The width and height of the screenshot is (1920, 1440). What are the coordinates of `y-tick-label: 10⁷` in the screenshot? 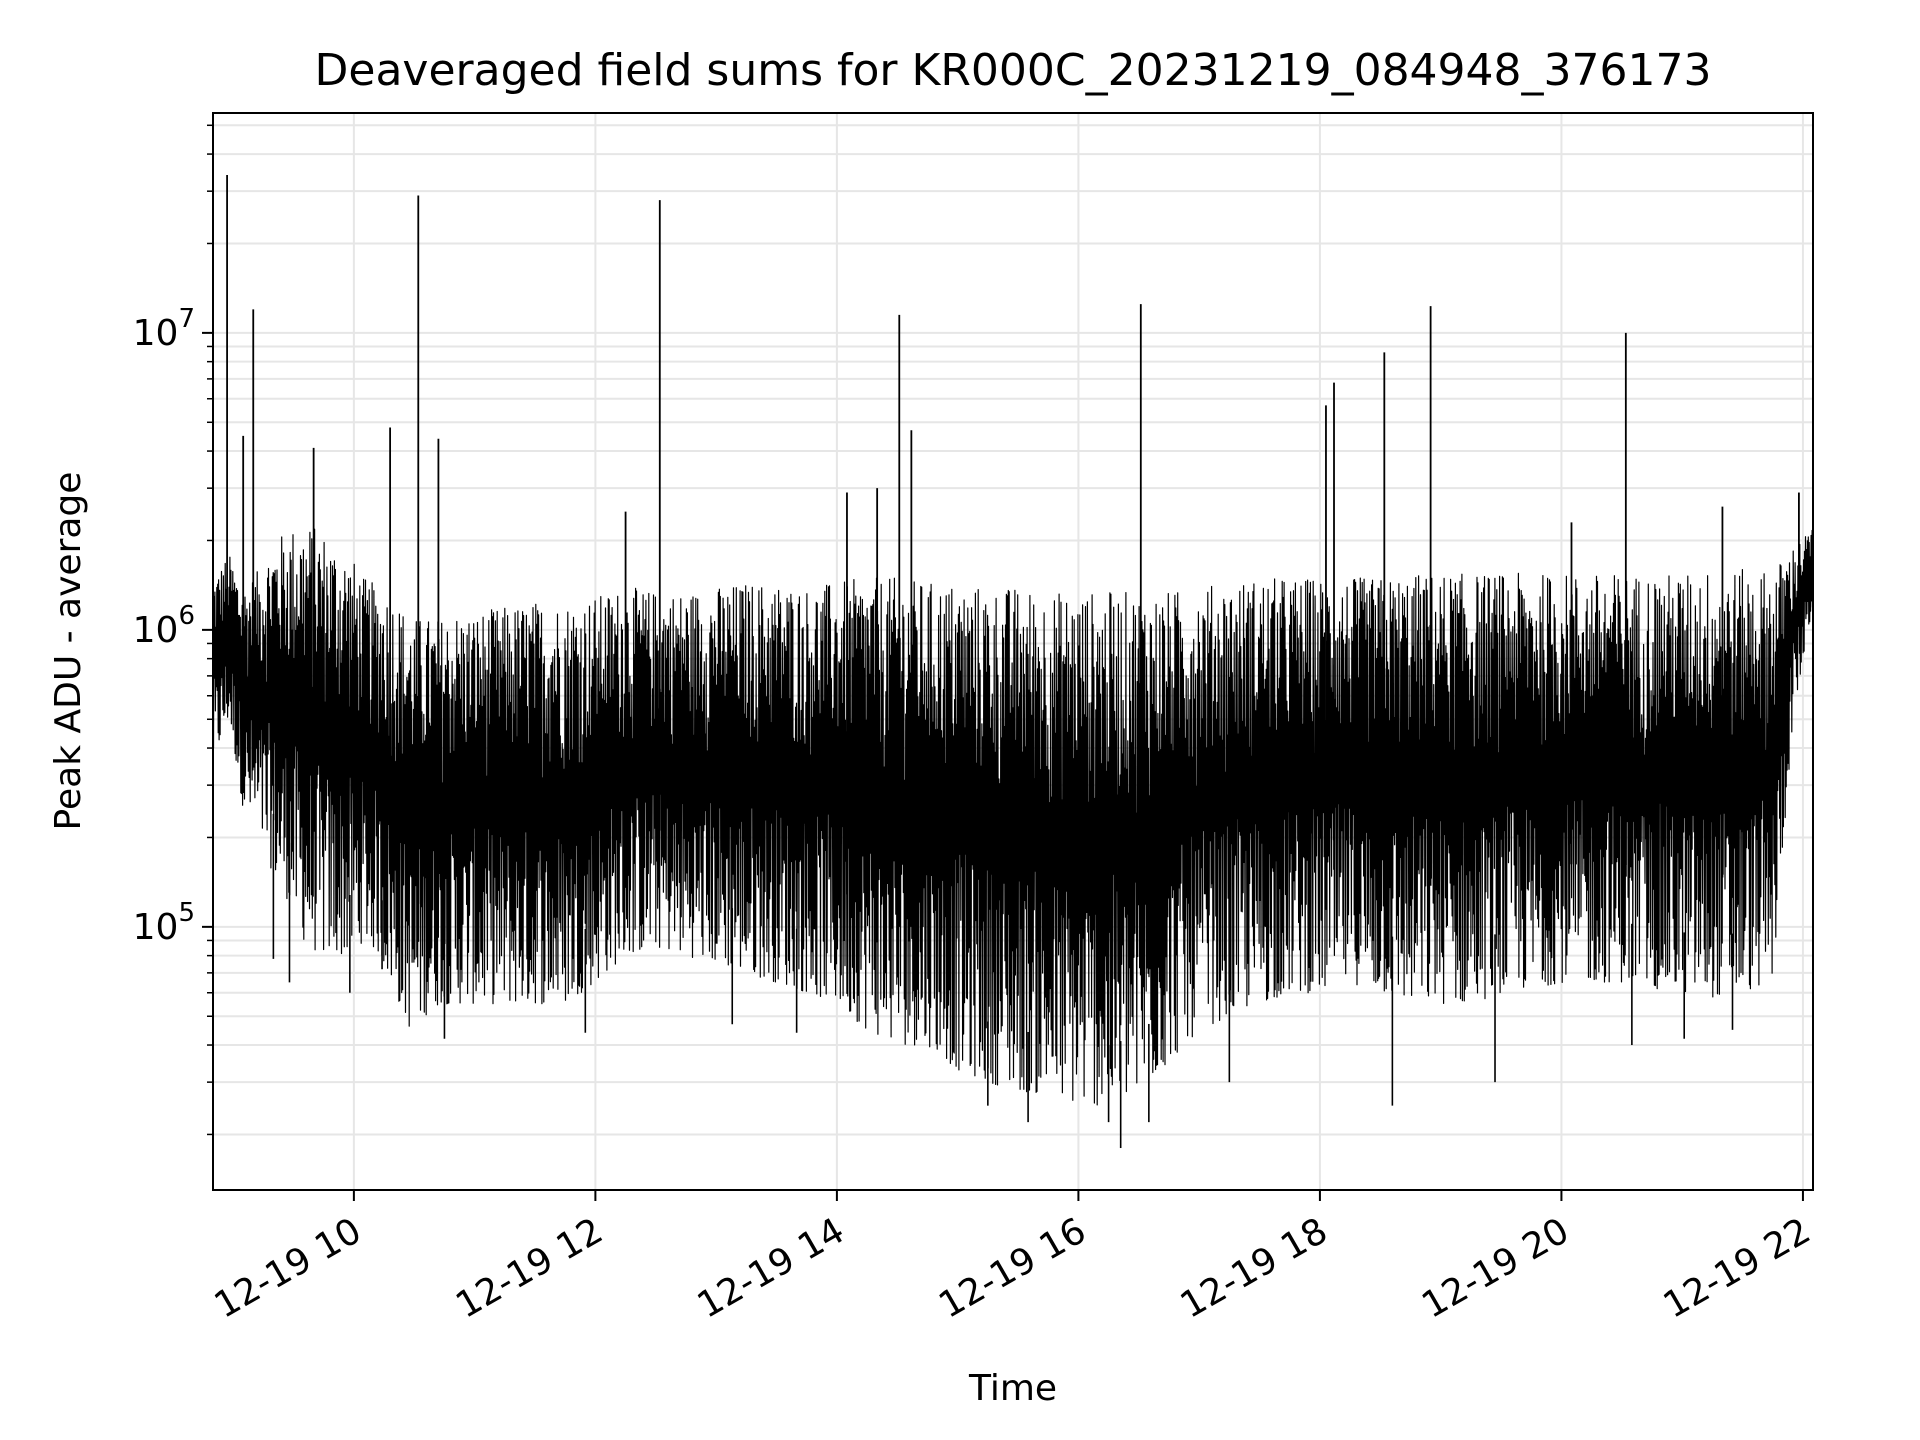 It's located at (164, 329).